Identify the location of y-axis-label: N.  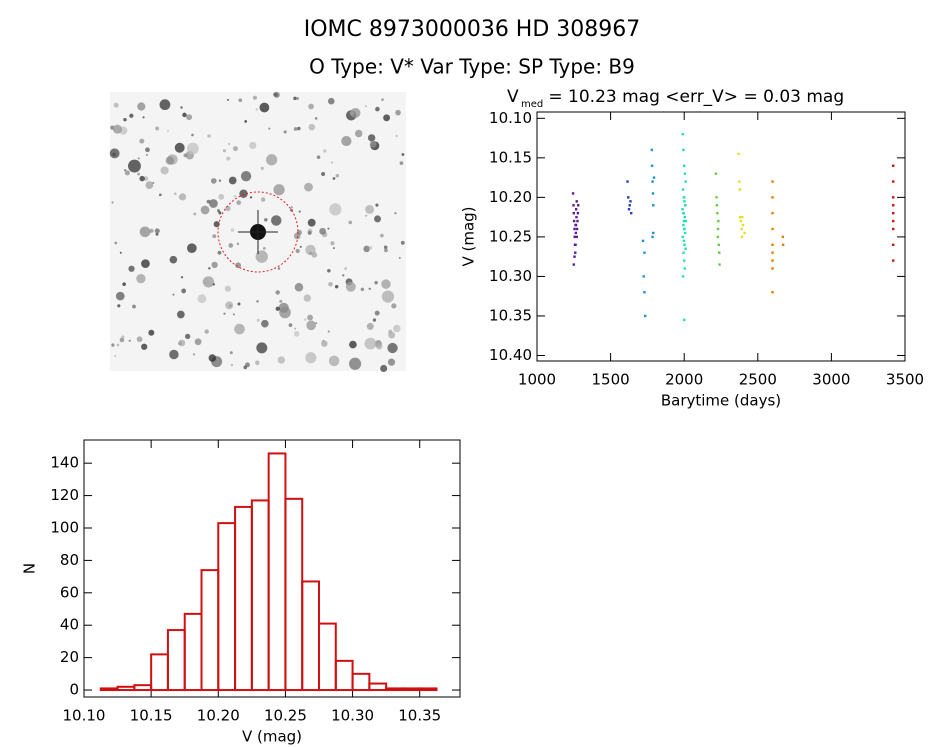
(30, 568).